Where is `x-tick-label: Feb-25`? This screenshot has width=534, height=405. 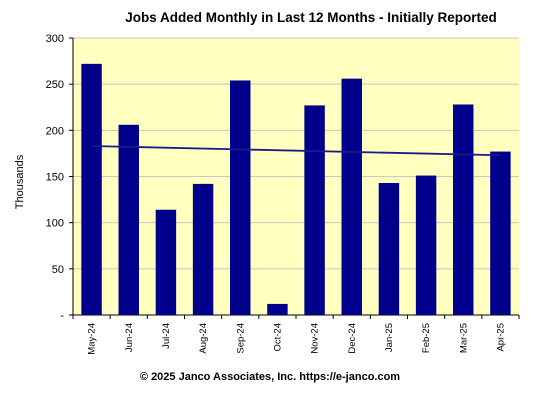
x-tick-label: Feb-25 is located at coordinates (426, 338).